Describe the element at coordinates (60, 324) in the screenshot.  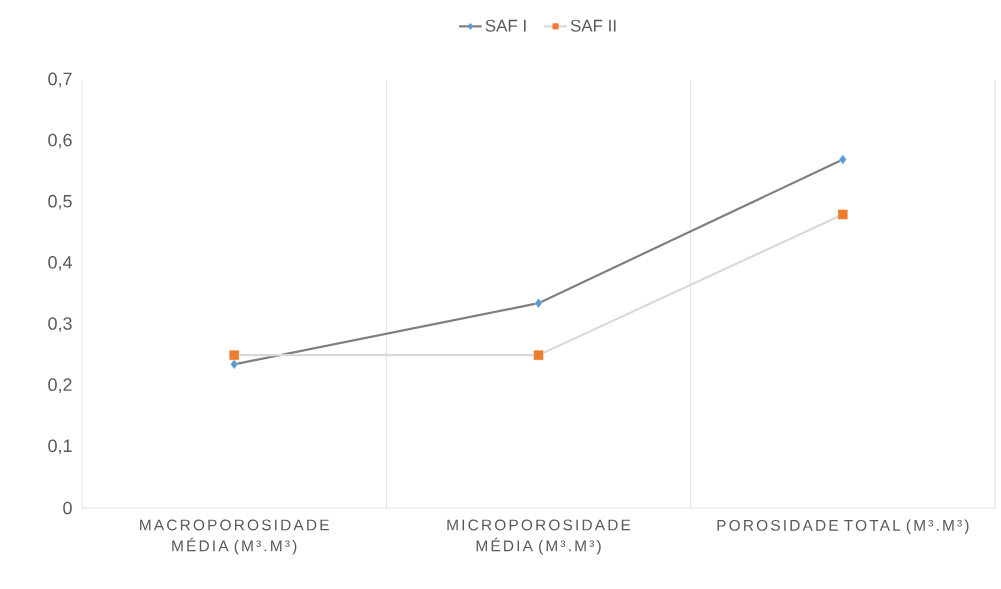
I see `y-tick-label: 0,3` at that location.